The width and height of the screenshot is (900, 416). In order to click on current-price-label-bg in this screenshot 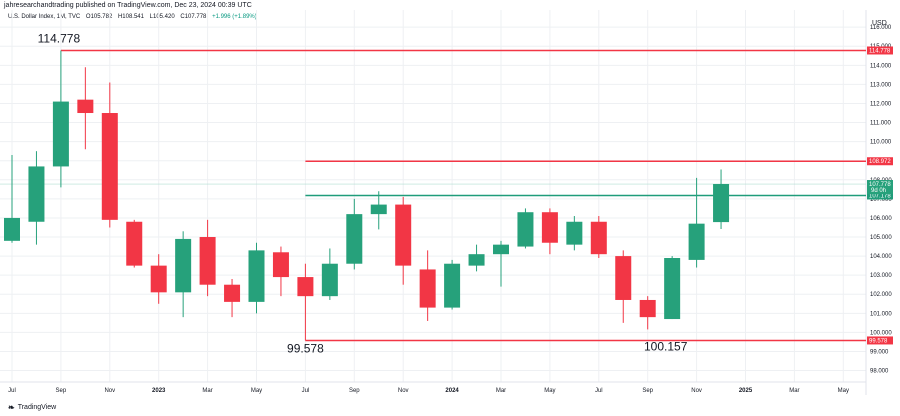, I will do `click(880, 187)`.